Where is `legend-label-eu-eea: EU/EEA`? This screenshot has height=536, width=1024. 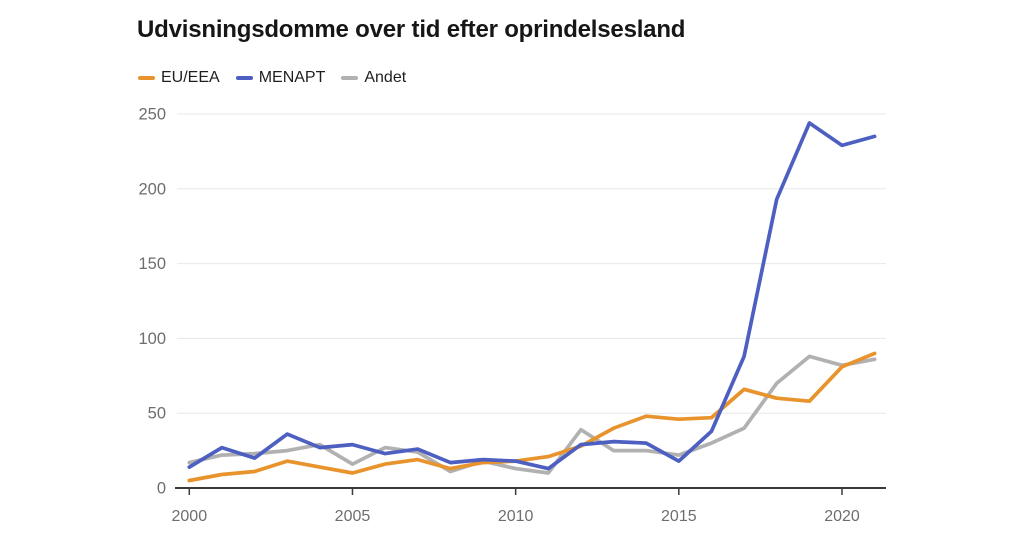 legend-label-eu-eea: EU/EEA is located at coordinates (190, 77).